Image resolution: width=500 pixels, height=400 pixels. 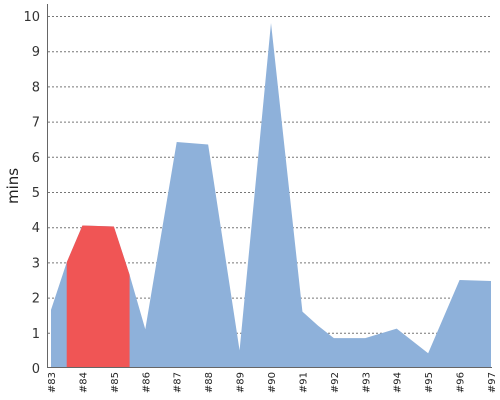 I want to click on x-tick-label: #89, so click(x=241, y=382).